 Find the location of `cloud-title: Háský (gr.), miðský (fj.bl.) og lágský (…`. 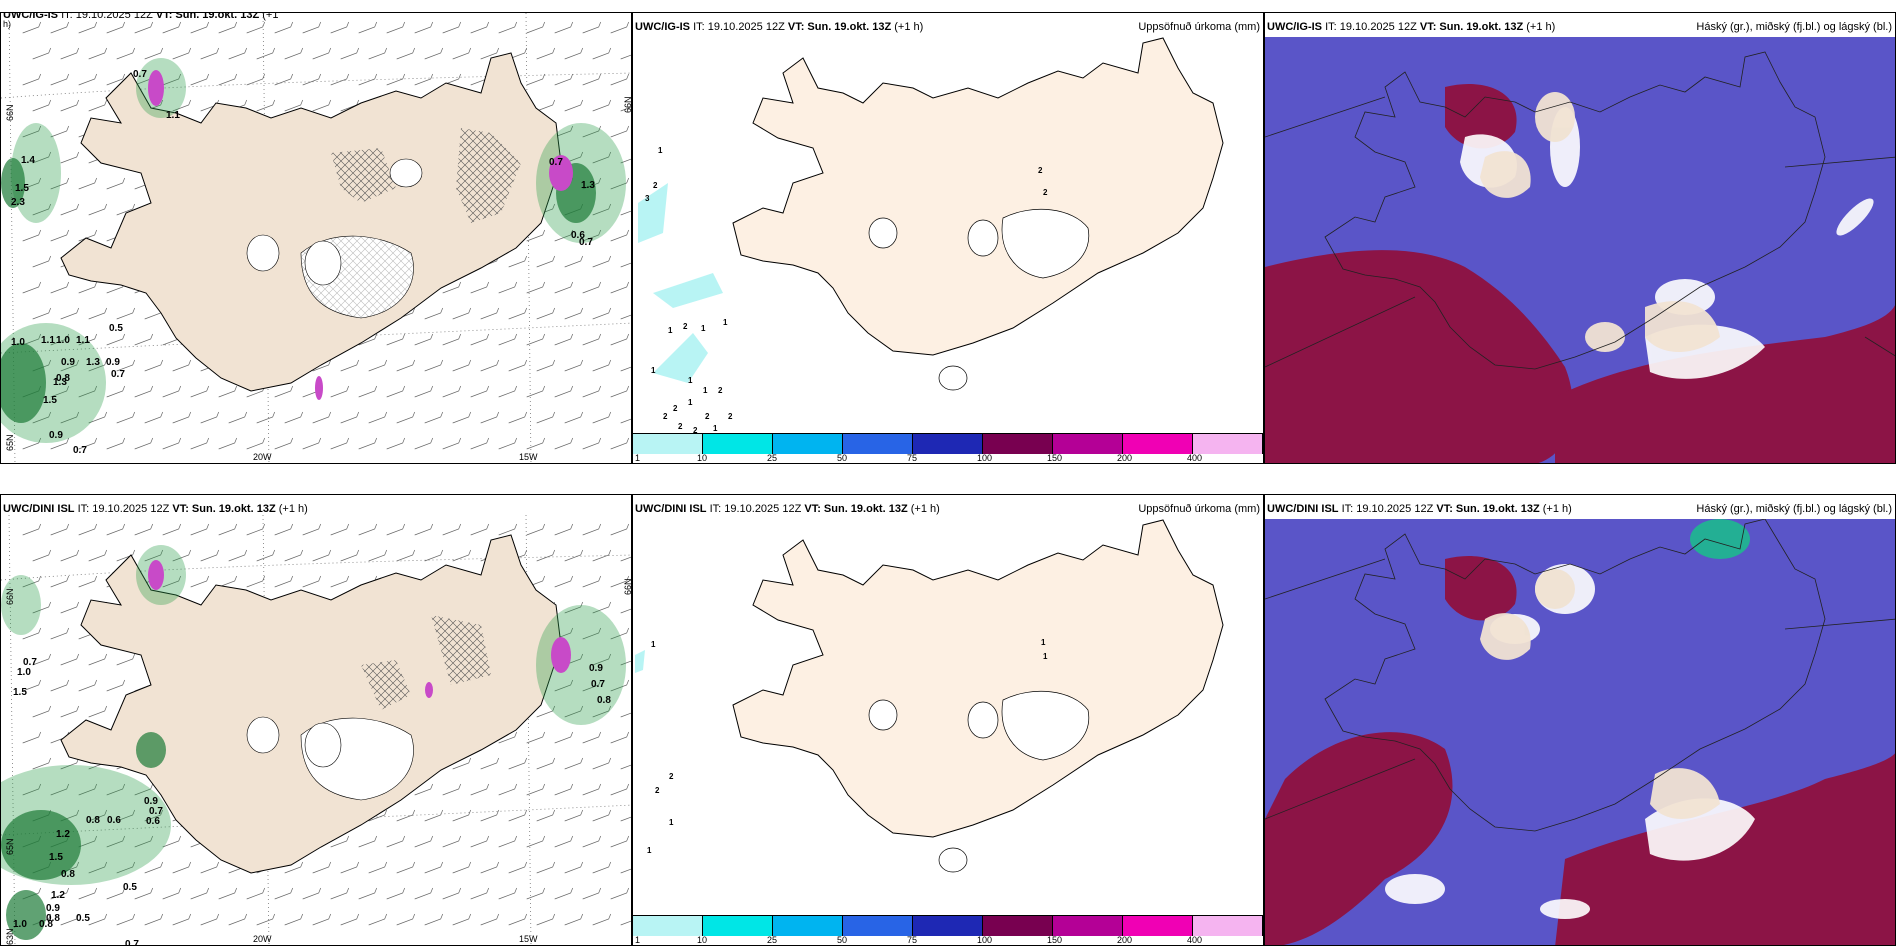

cloud-title: Háský (gr.), miðský (fj.bl.) og lágský (… is located at coordinates (1794, 27).